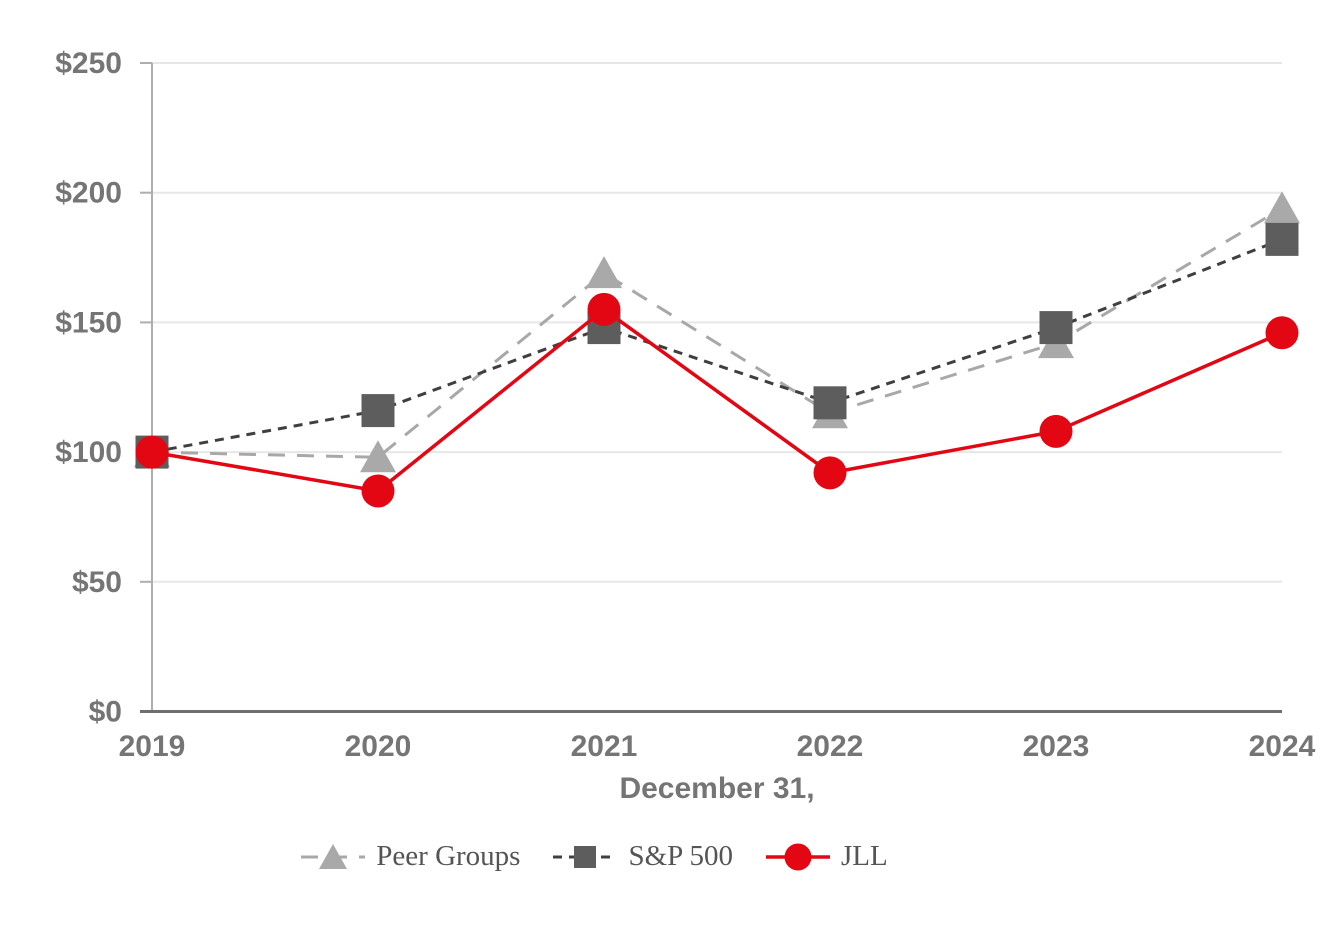 The width and height of the screenshot is (1344, 944). I want to click on y-axis-label: $150, so click(88, 322).